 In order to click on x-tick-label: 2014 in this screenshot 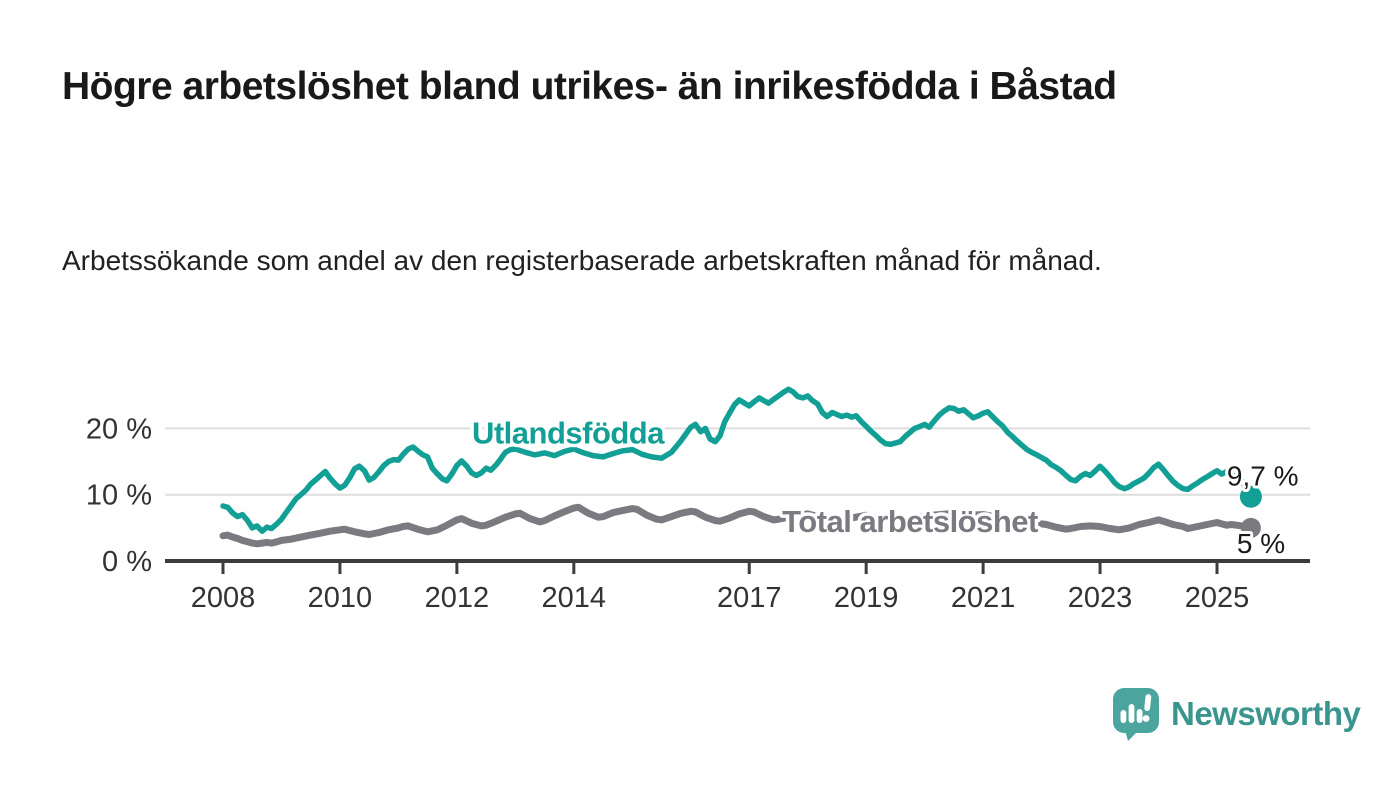, I will do `click(574, 598)`.